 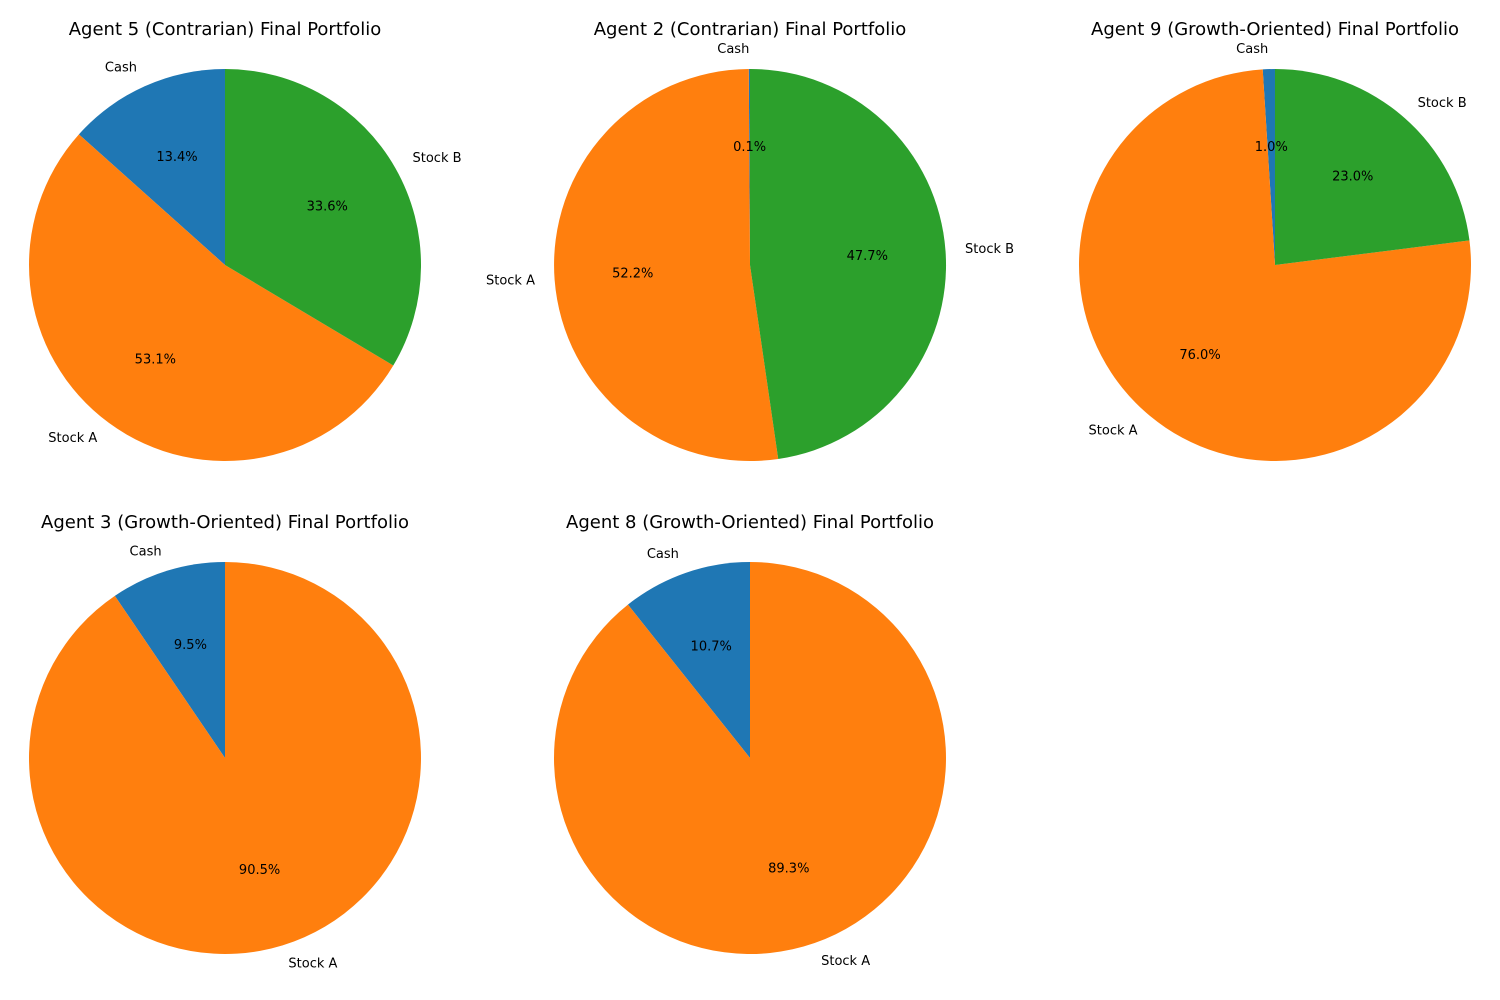 I want to click on percent-label-stock-b: 47.7%, so click(x=867, y=256).